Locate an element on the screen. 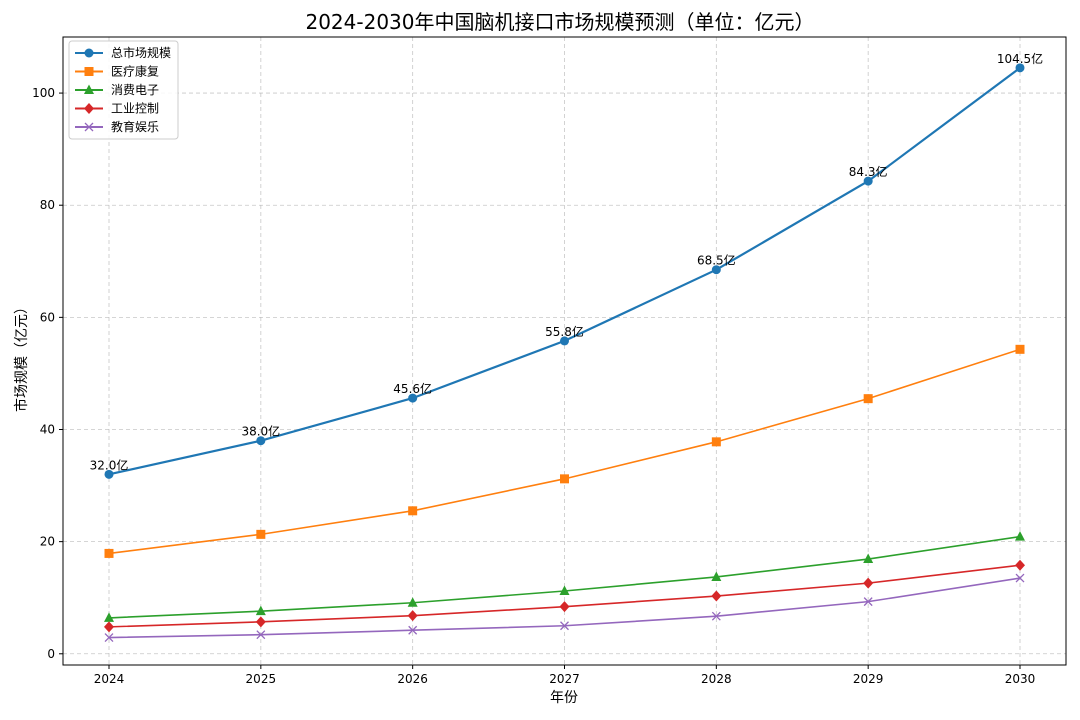  legend-item: 消费电子 is located at coordinates (117, 90).